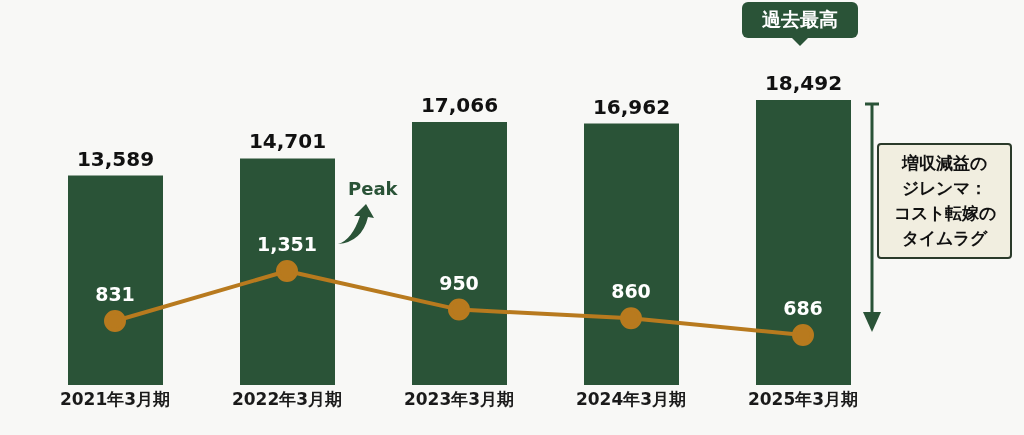 This screenshot has width=1024, height=435. I want to click on x-tick-label: 2024年3月期, so click(631, 399).